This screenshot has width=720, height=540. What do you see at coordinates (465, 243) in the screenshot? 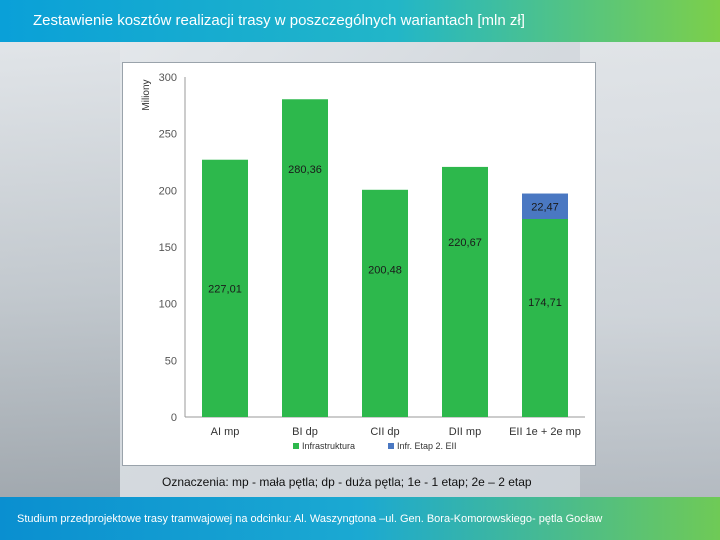
I see `data-label: 220,67` at bounding box center [465, 243].